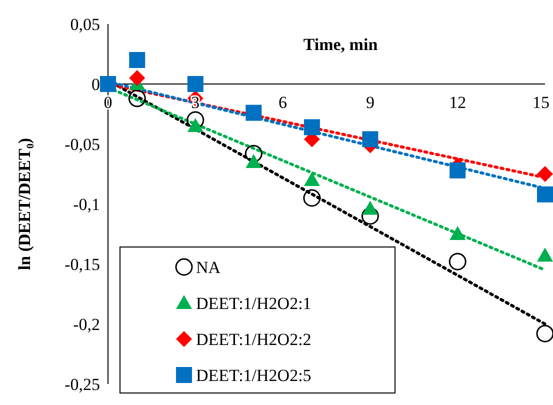  I want to click on y-tick-label: -0,15, so click(82, 264).